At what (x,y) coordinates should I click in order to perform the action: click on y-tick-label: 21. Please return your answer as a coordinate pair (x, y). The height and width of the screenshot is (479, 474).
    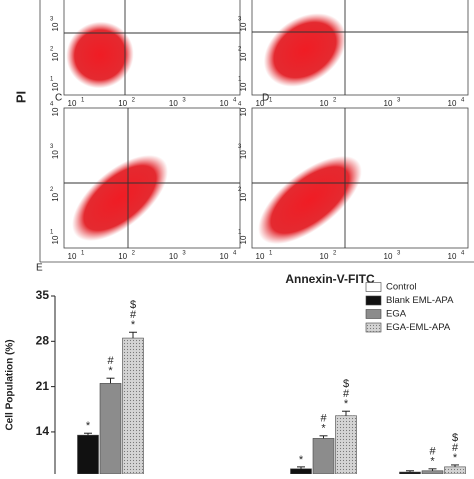
    Looking at the image, I should click on (43, 386).